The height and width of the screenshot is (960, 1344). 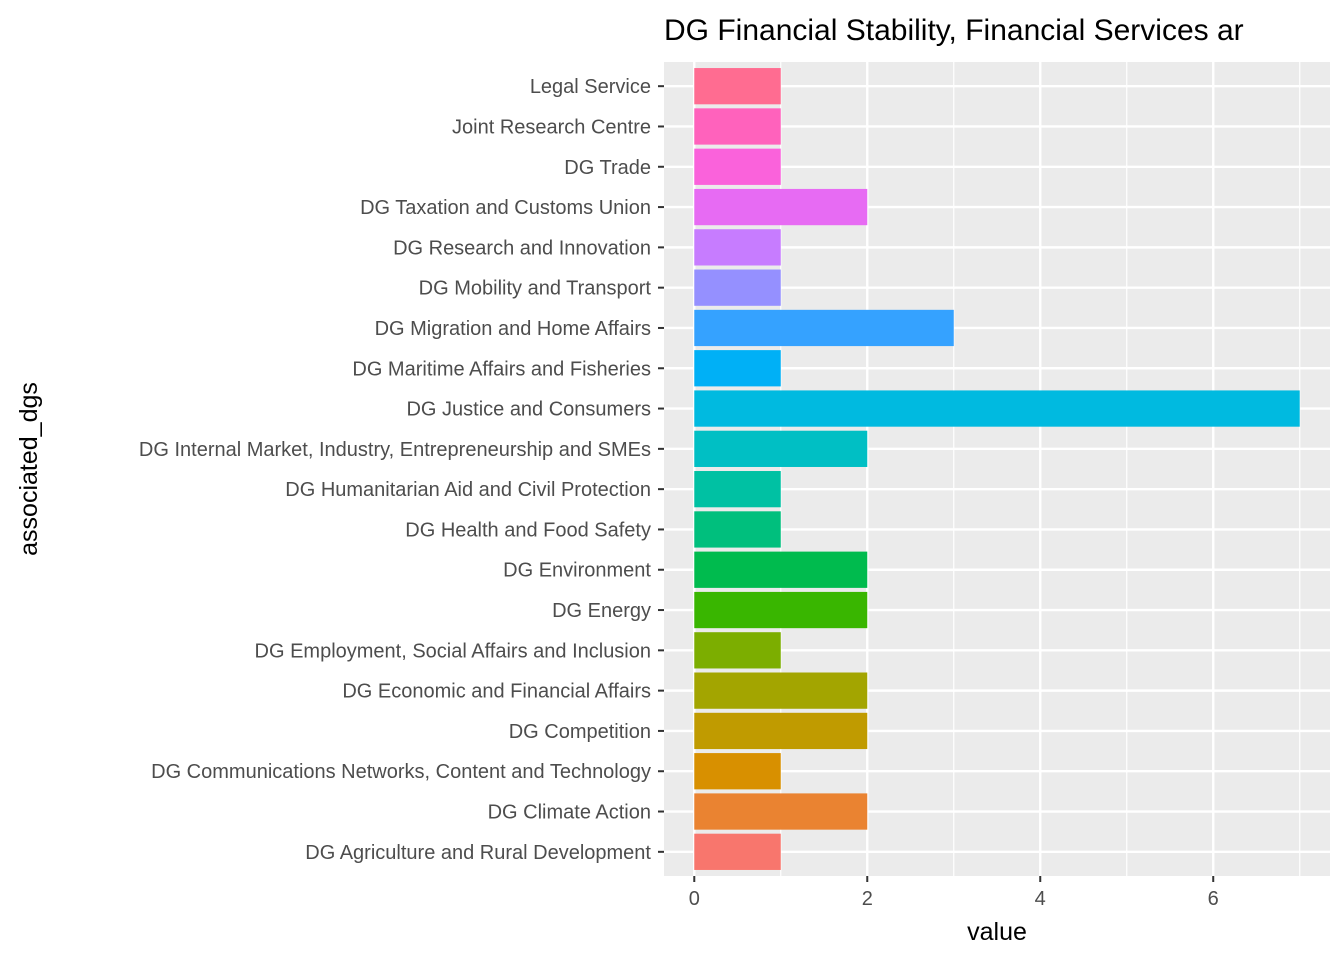 What do you see at coordinates (607, 168) in the screenshot?
I see `y-tick-label: DG Trade` at bounding box center [607, 168].